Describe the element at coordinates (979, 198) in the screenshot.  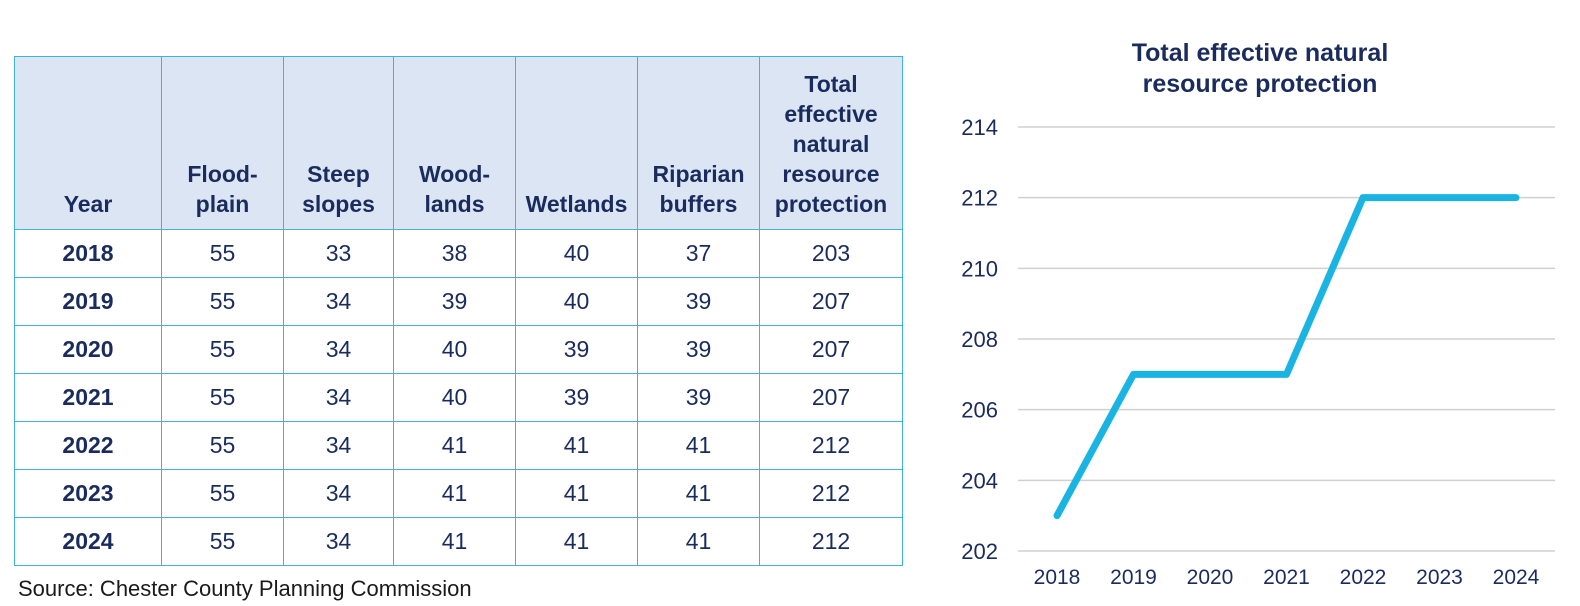
I see `y-tick-label: 212` at that location.